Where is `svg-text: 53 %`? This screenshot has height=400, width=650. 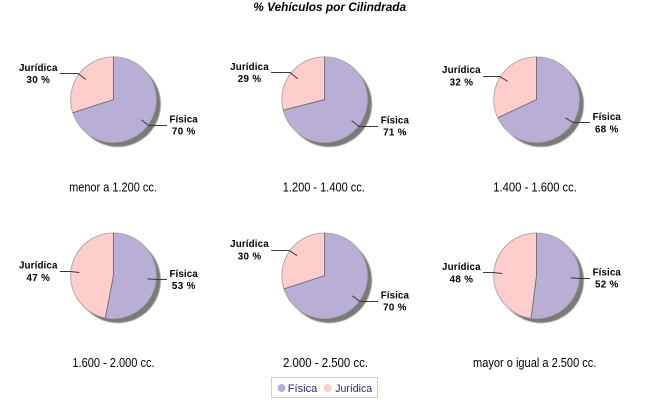 svg-text: 53 % is located at coordinates (184, 286).